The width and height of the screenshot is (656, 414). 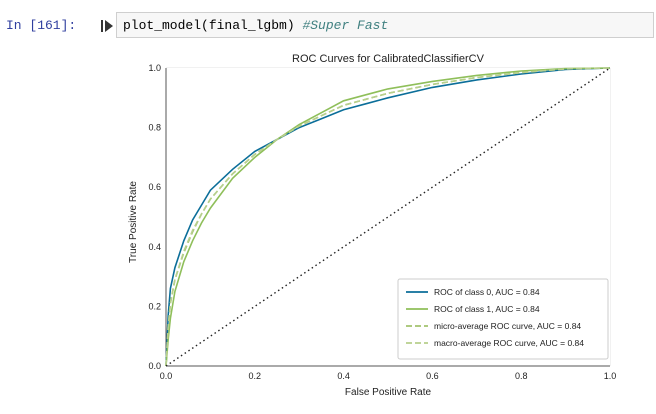 I want to click on chart-title: ROC Curves for CalibratedClassifierCV, so click(x=388, y=59).